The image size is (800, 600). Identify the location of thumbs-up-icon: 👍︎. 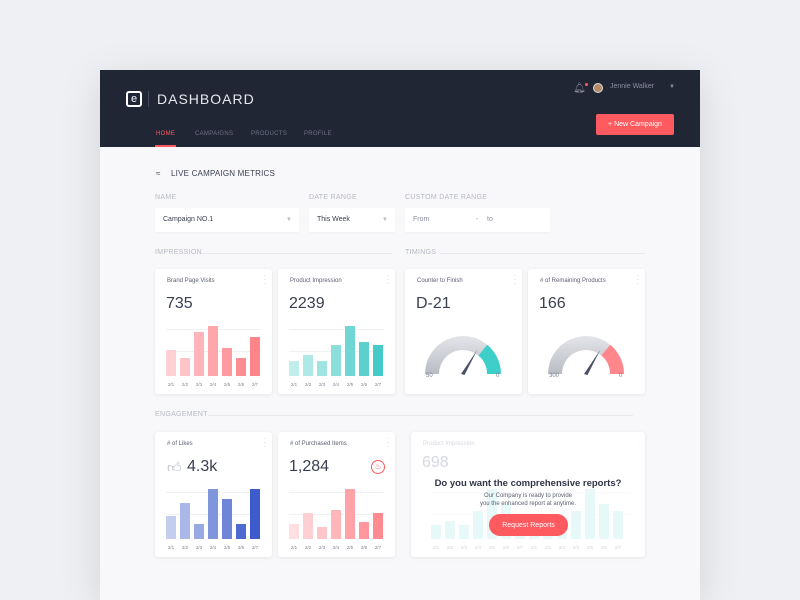
(174, 467).